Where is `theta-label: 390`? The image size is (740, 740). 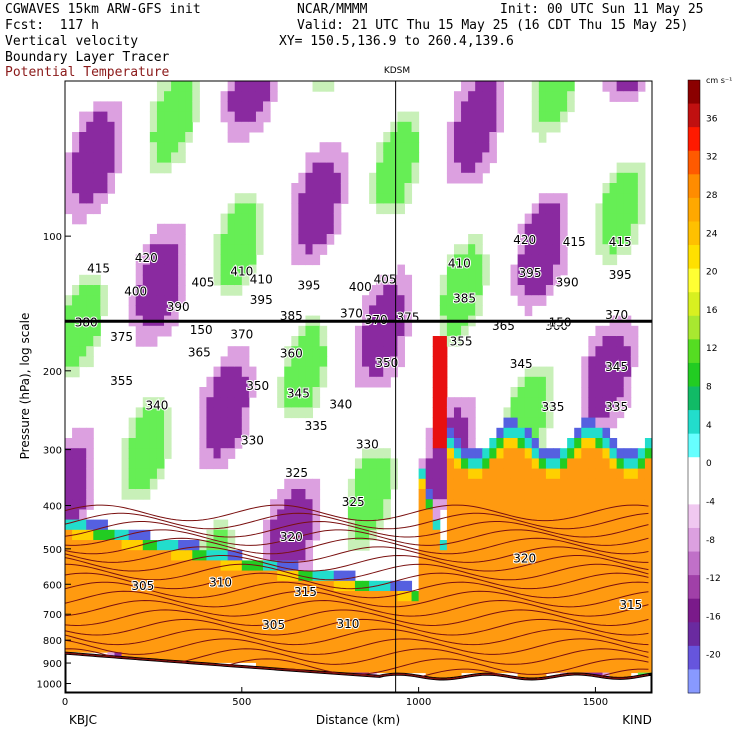 theta-label: 390 is located at coordinates (178, 307).